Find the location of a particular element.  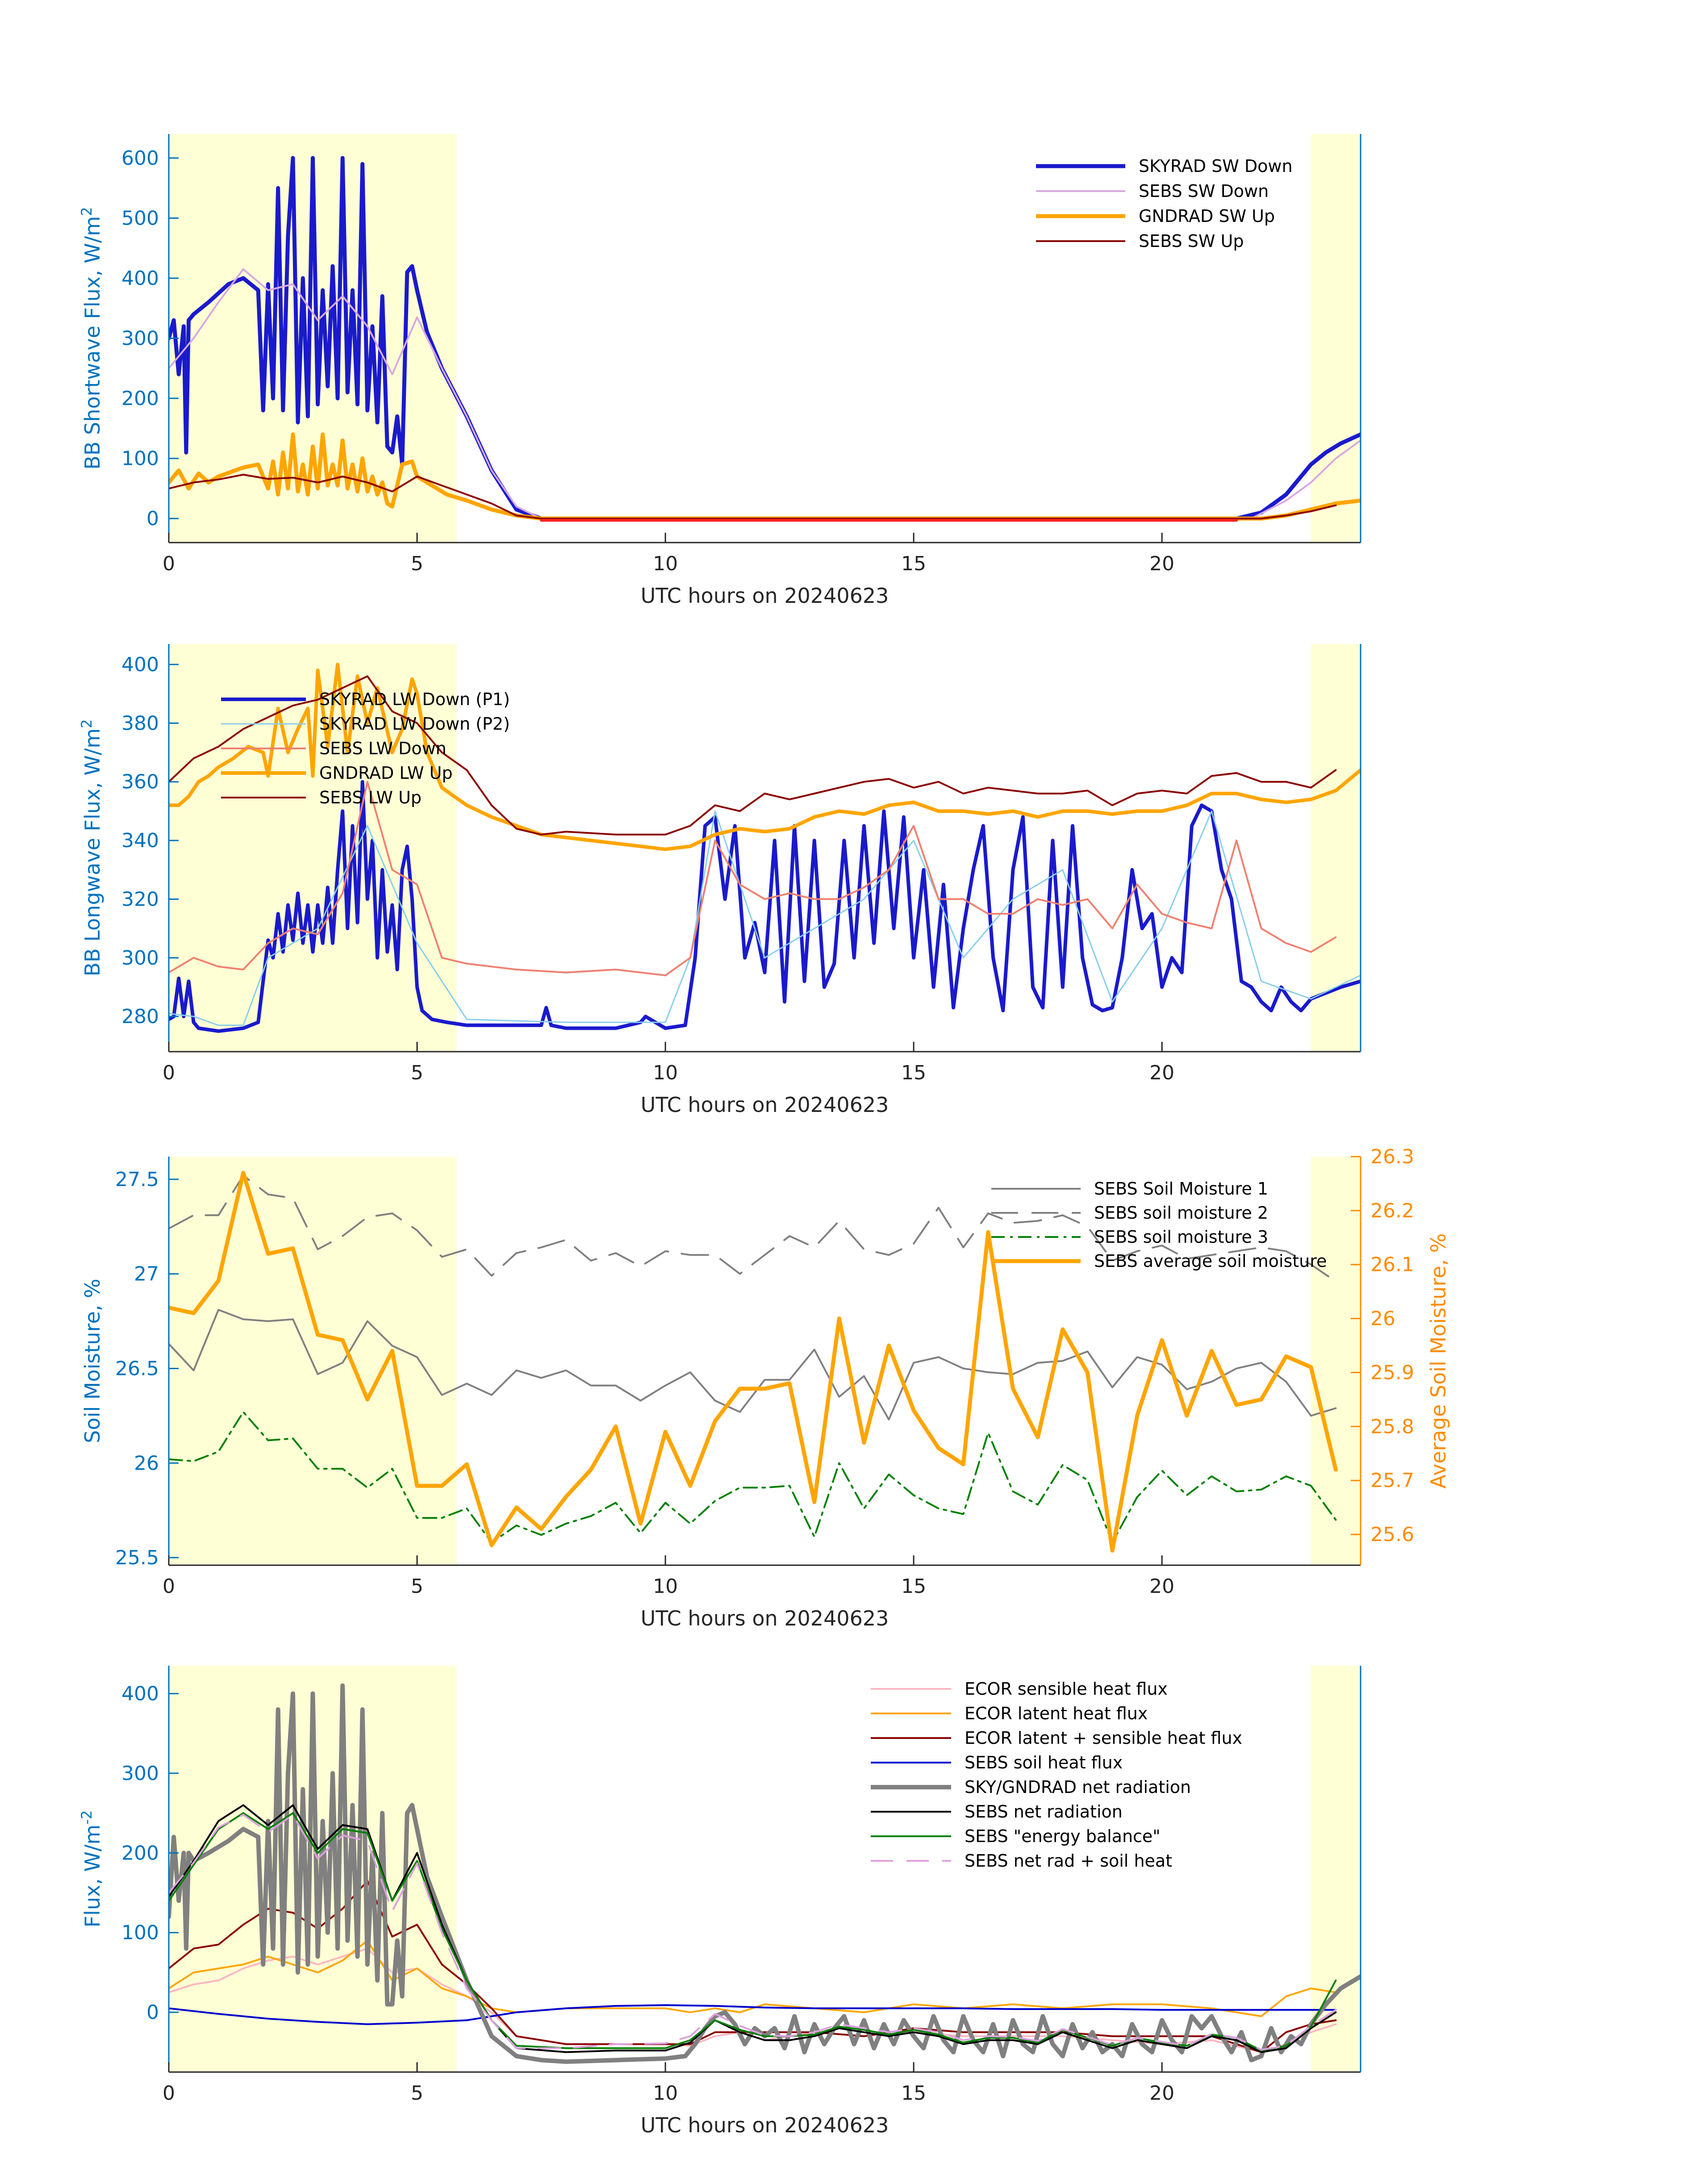

legend-label: SEBS net radiation is located at coordinates (1044, 1812).